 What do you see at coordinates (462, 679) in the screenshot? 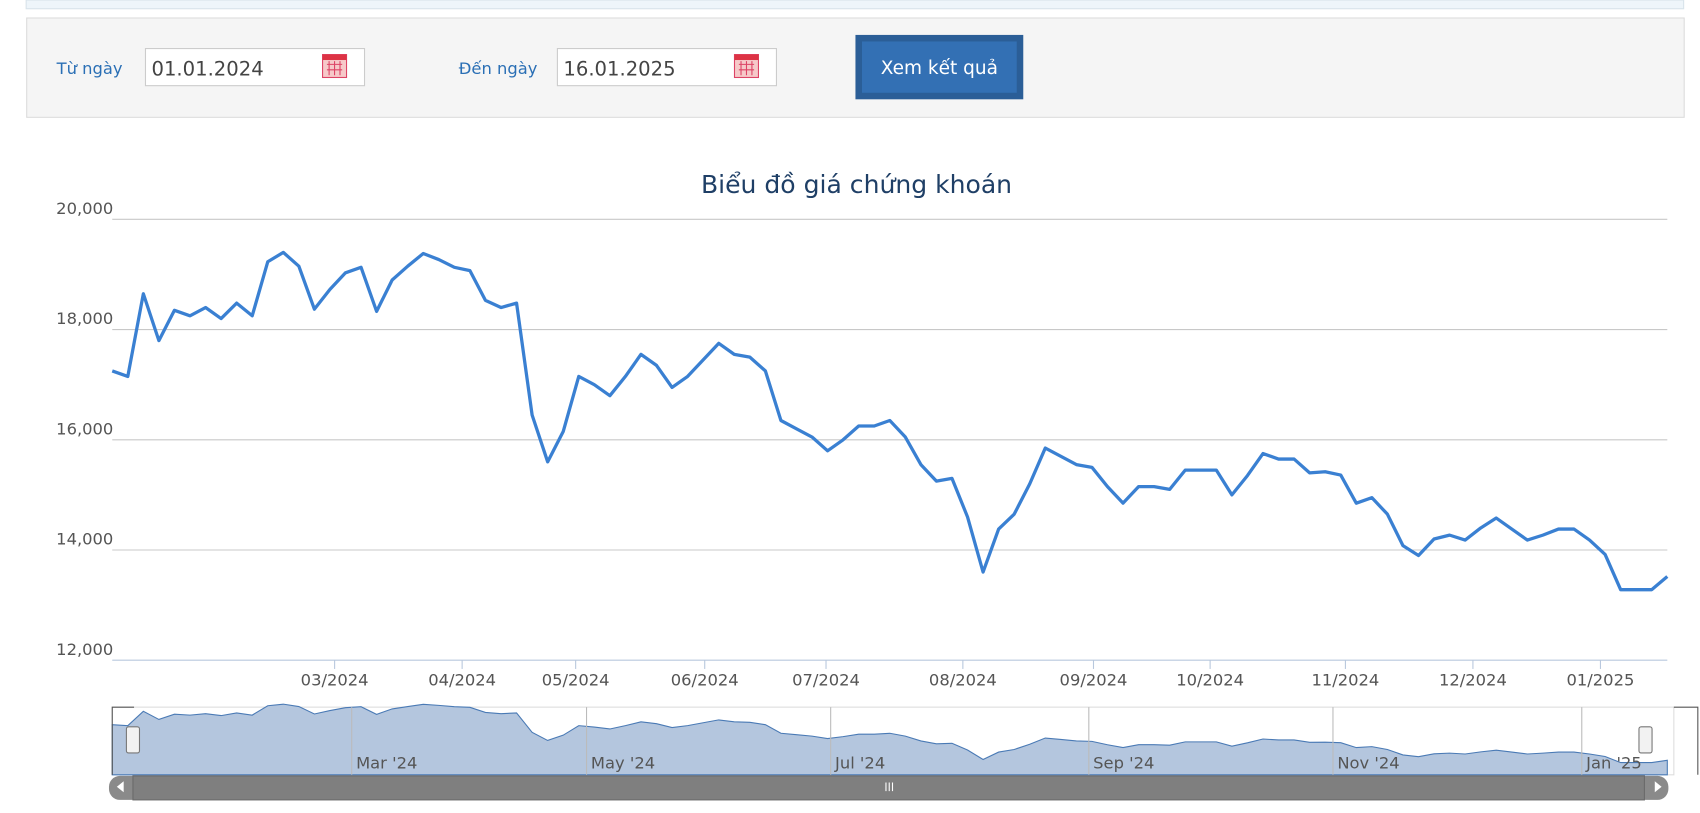
I see `x-tick-label: 04/2024` at bounding box center [462, 679].